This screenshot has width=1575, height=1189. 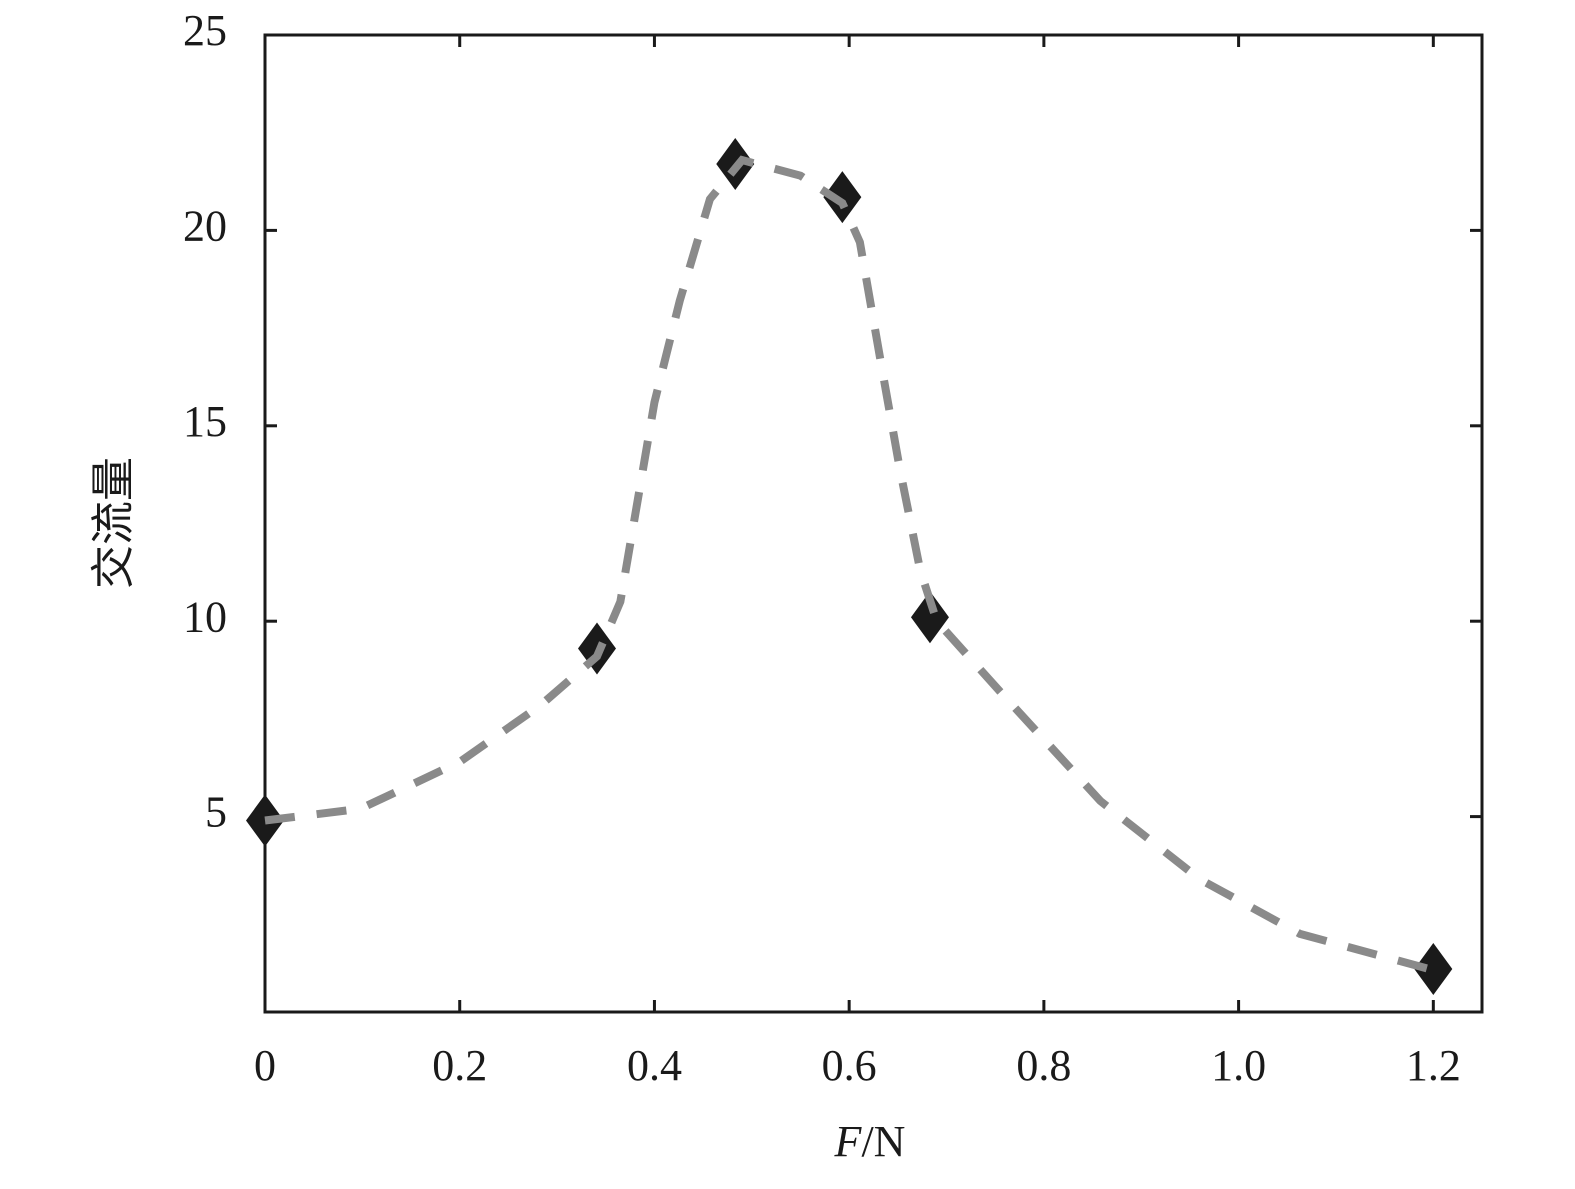 I want to click on y-tick-label: 15, so click(x=205, y=421).